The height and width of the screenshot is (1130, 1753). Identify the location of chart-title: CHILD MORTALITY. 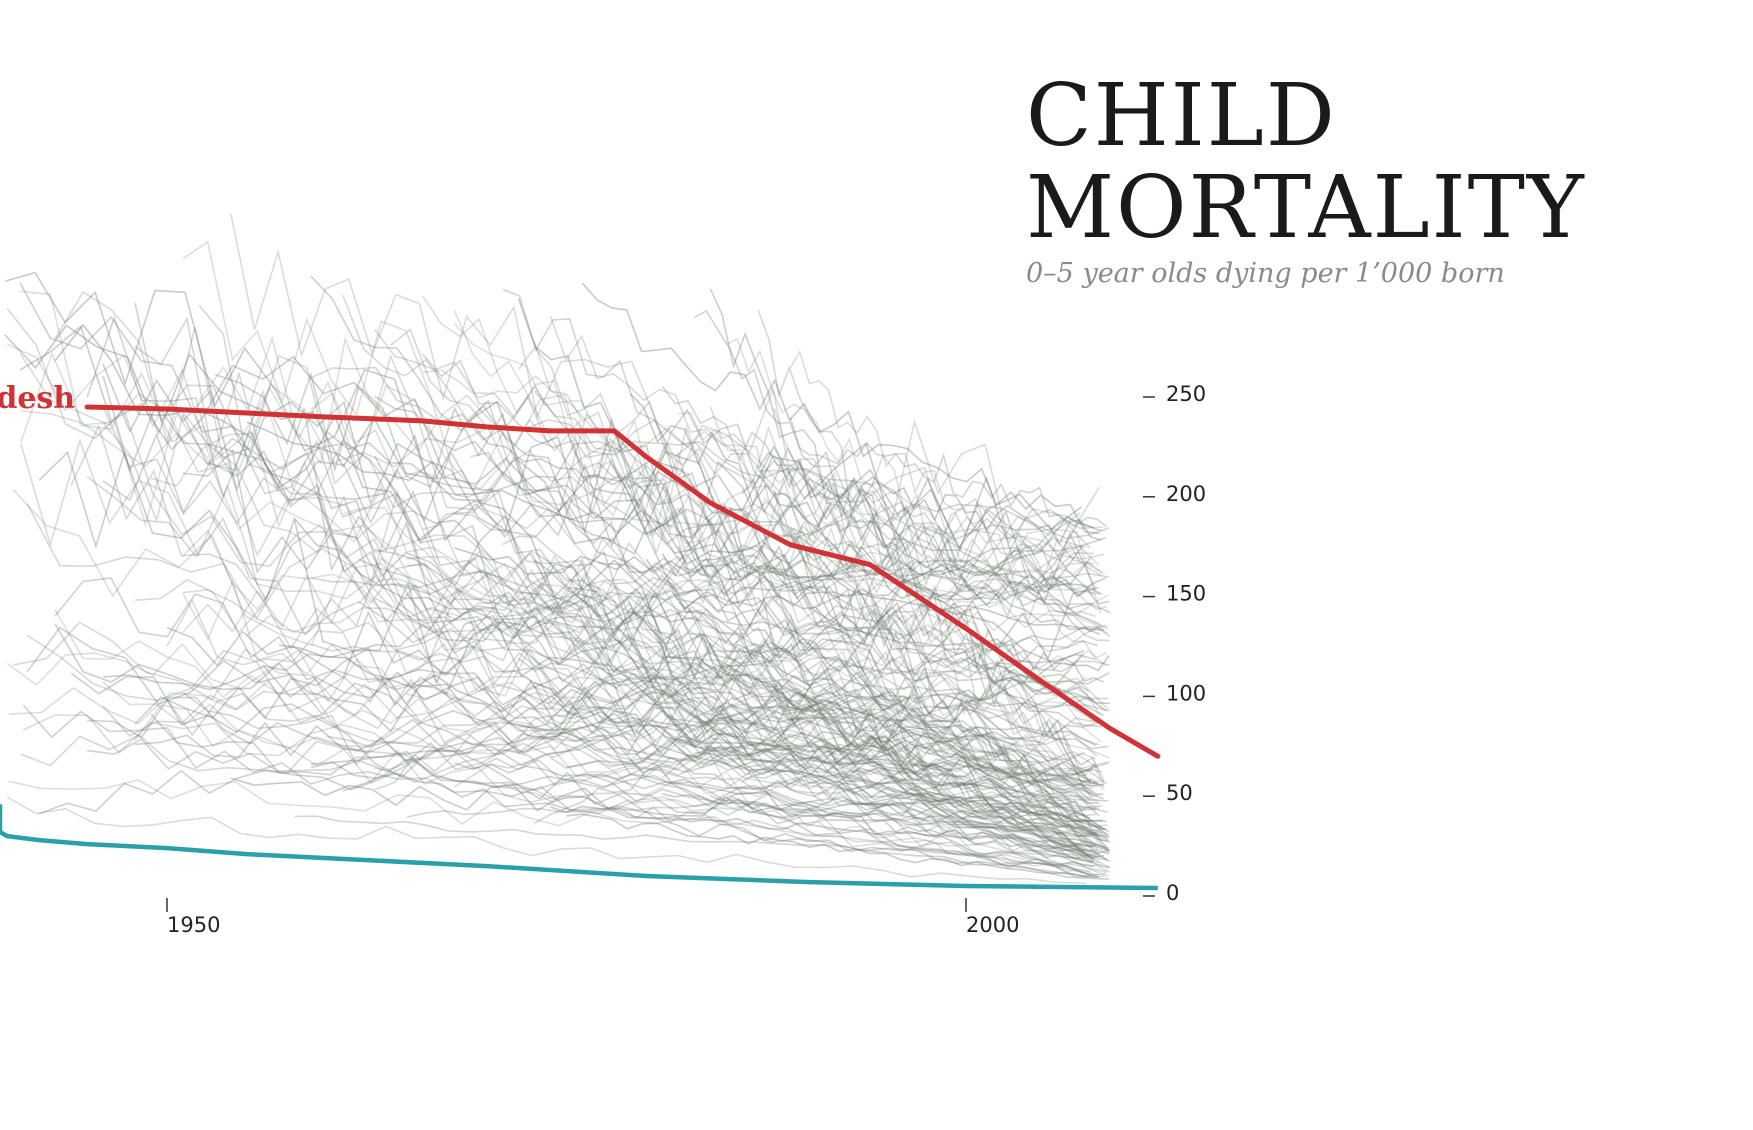
(1306, 162).